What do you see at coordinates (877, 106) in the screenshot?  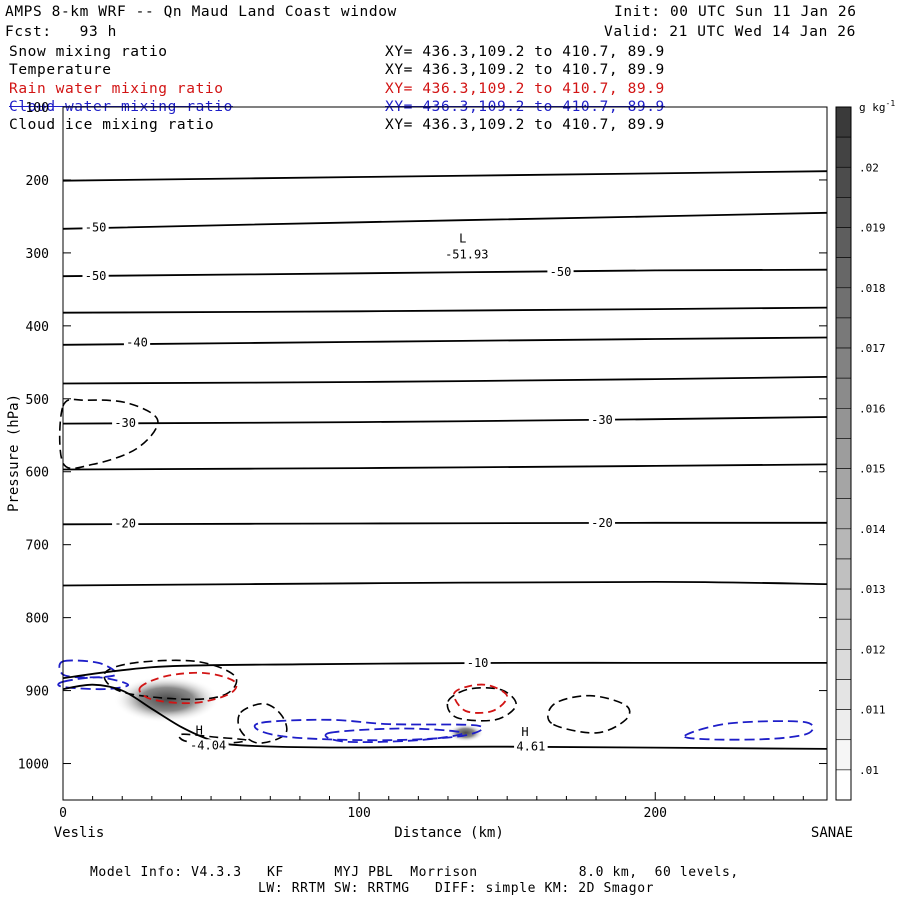 I see `colorbar-units: g kg-1` at bounding box center [877, 106].